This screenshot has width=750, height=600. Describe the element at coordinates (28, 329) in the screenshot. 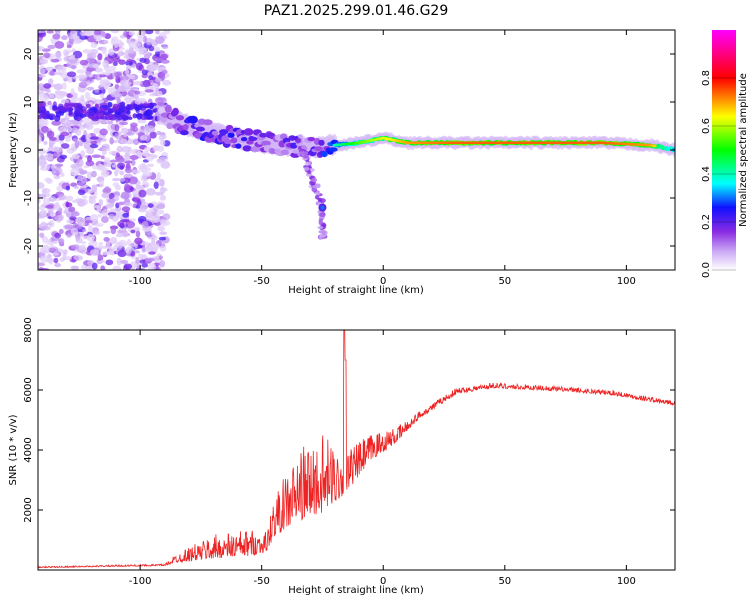

I see `y-tick-label: 8000` at that location.